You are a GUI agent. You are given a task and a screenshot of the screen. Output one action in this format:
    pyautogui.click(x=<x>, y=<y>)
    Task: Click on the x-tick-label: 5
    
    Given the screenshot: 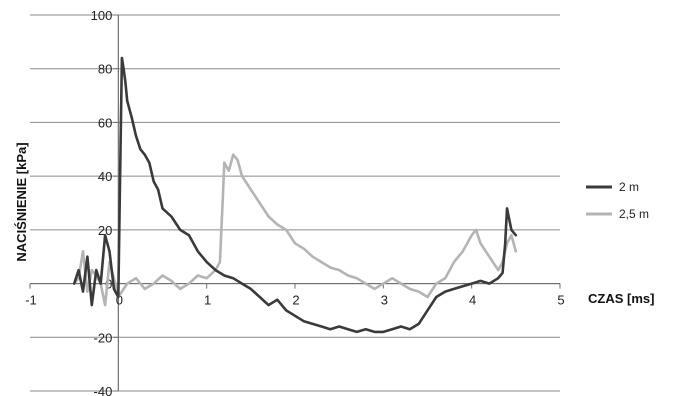 What is the action you would take?
    pyautogui.click(x=560, y=300)
    